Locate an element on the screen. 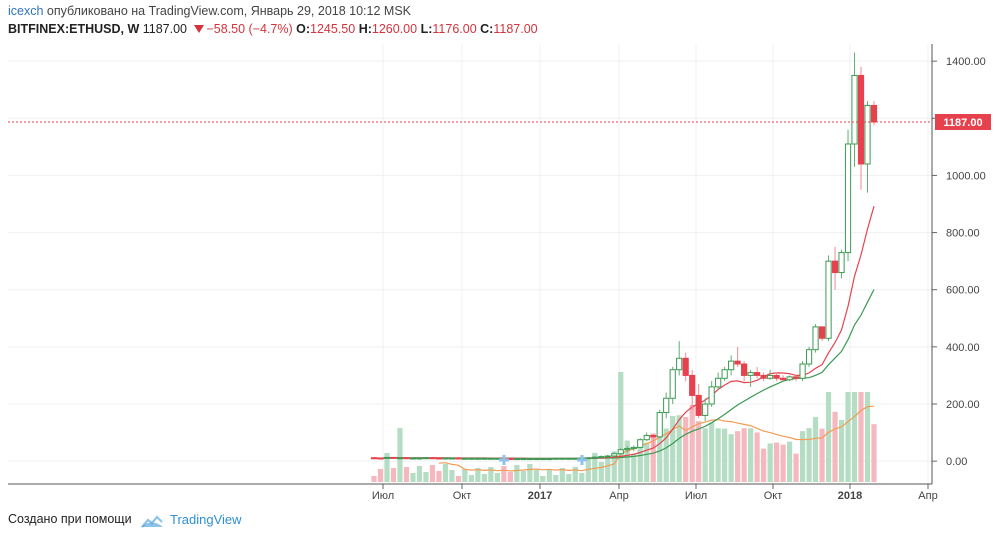 This screenshot has height=540, width=996. author-link: icexch is located at coordinates (26, 11).